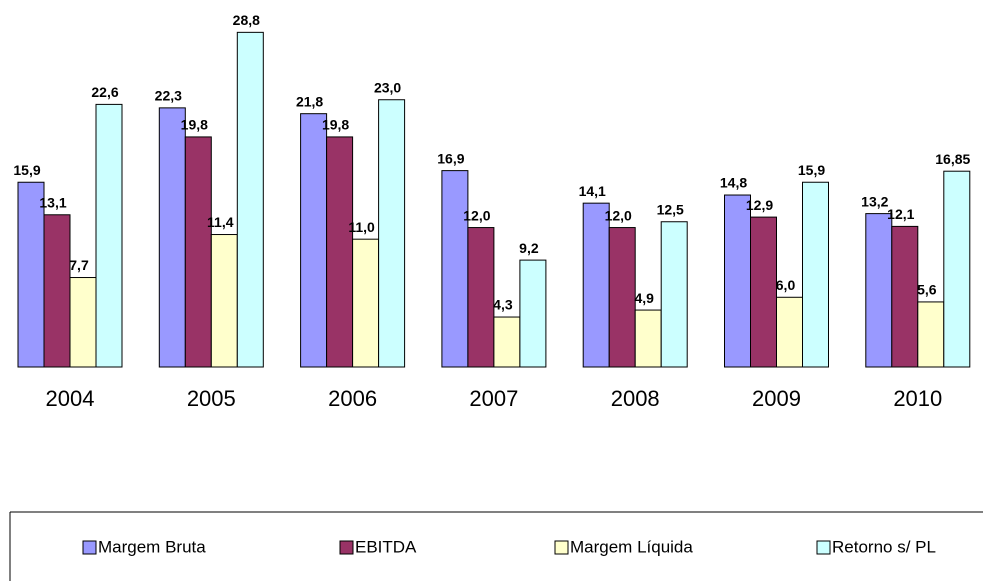  I want to click on data-label: 22,6, so click(104, 92).